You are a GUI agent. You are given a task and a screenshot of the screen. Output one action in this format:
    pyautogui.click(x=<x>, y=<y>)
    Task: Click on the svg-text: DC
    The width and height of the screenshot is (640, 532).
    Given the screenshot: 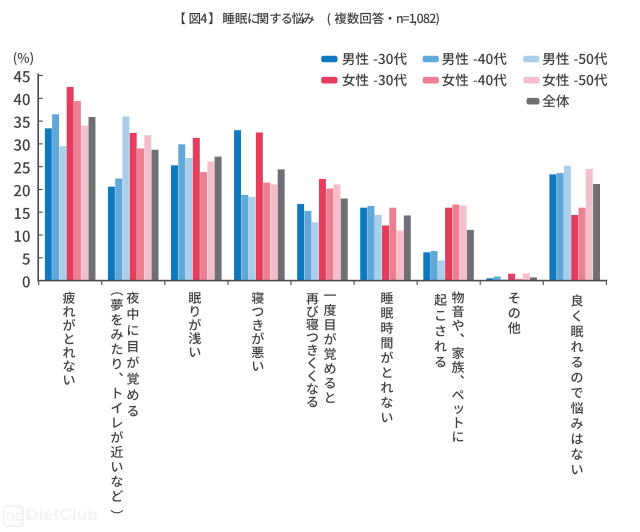 What is the action you would take?
    pyautogui.click(x=15, y=517)
    